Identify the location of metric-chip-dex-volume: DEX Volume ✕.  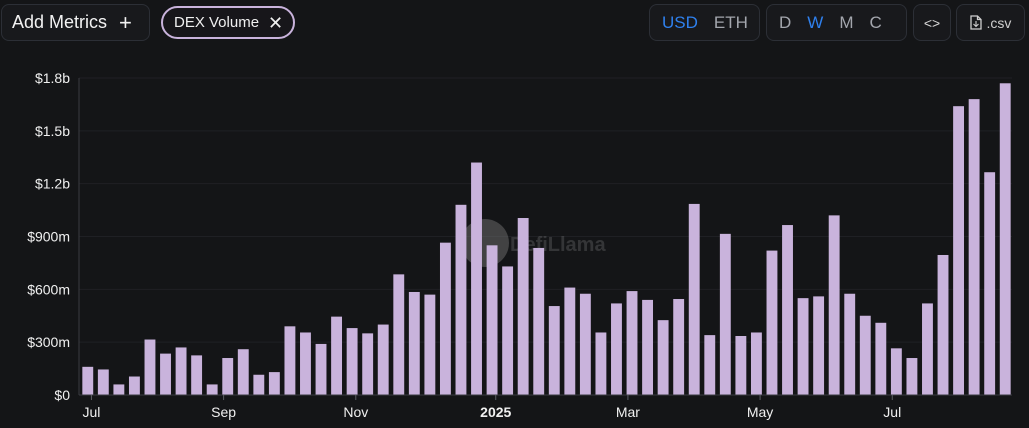
(228, 22).